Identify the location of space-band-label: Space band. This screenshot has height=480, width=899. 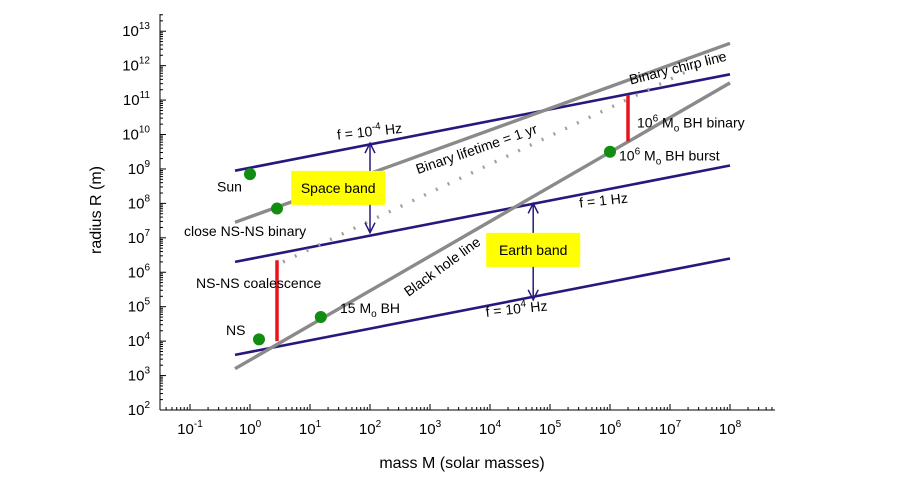
(338, 188).